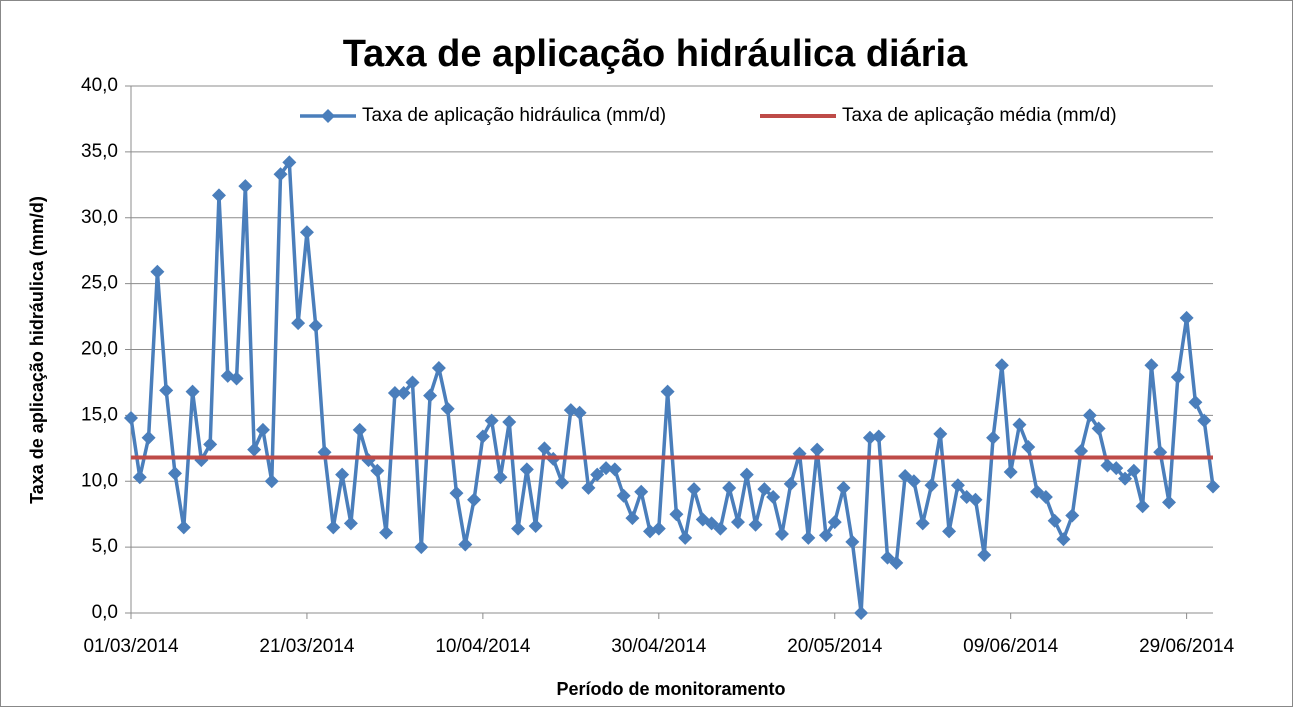 This screenshot has height=707, width=1293. I want to click on y-tick-label: 10,0, so click(99, 480).